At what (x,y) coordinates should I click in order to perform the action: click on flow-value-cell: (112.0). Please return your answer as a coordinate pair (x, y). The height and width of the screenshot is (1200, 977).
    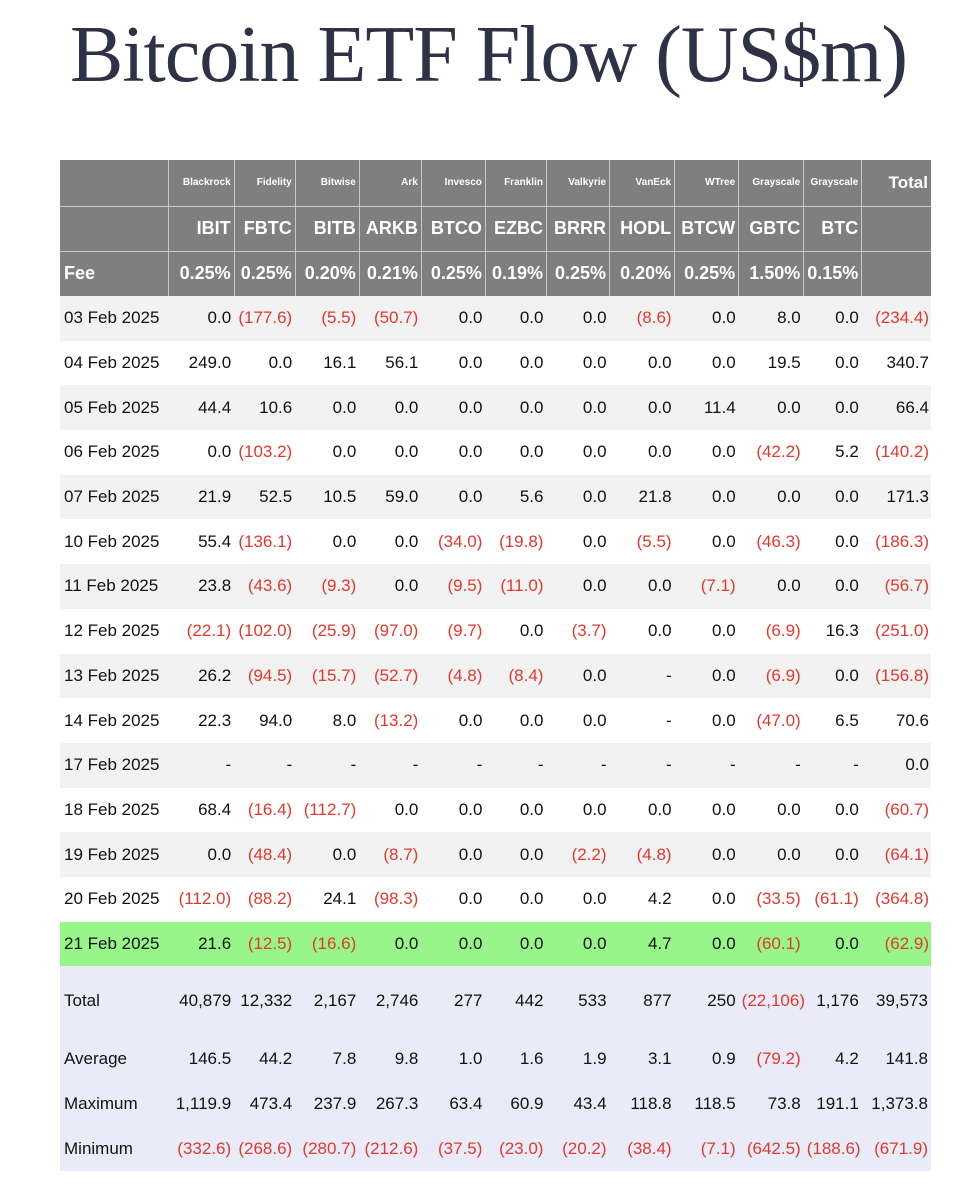
    Looking at the image, I should click on (205, 899).